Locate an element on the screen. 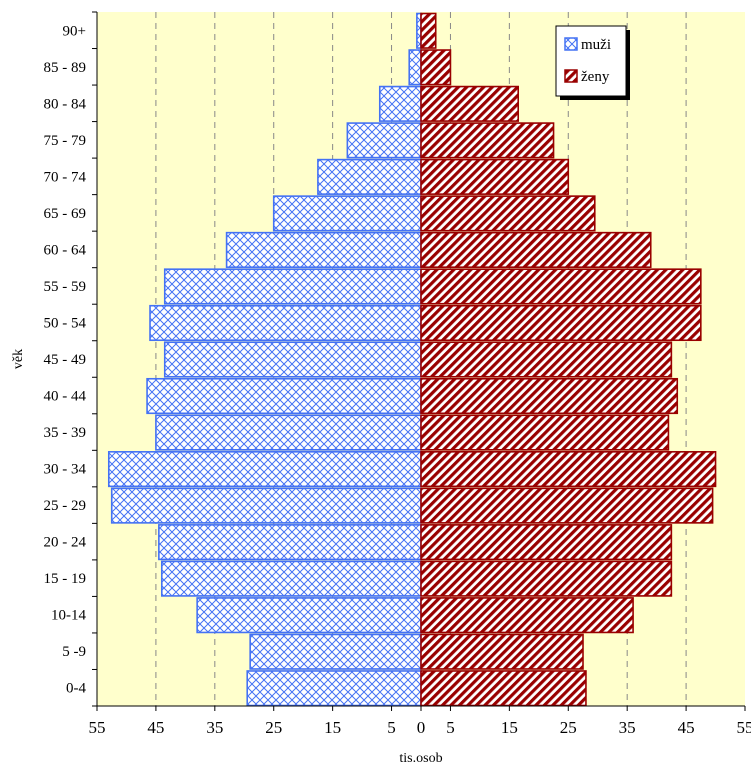 The width and height of the screenshot is (751, 769). legend-swatch-men is located at coordinates (571, 44).